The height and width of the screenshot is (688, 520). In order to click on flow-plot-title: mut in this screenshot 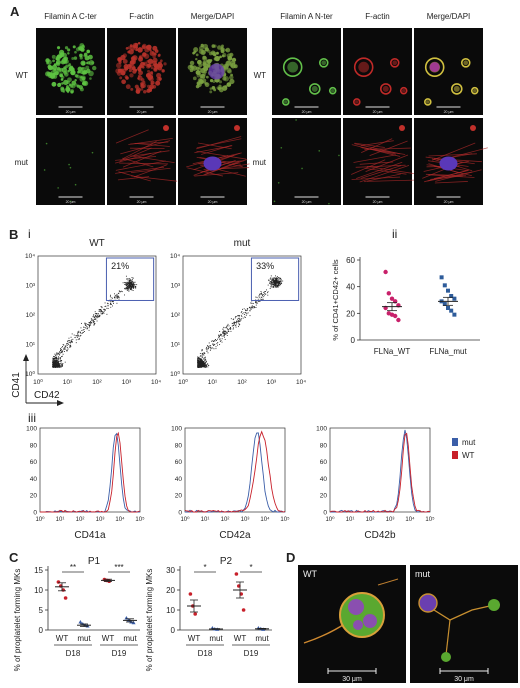, I will do `click(242, 243)`.